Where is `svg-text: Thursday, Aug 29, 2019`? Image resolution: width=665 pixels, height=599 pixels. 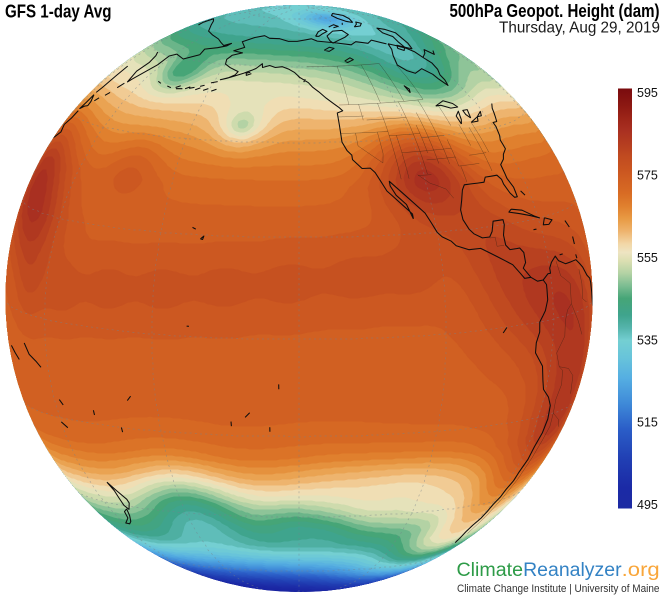
svg-text: Thursday, Aug 29, 2019 is located at coordinates (579, 28).